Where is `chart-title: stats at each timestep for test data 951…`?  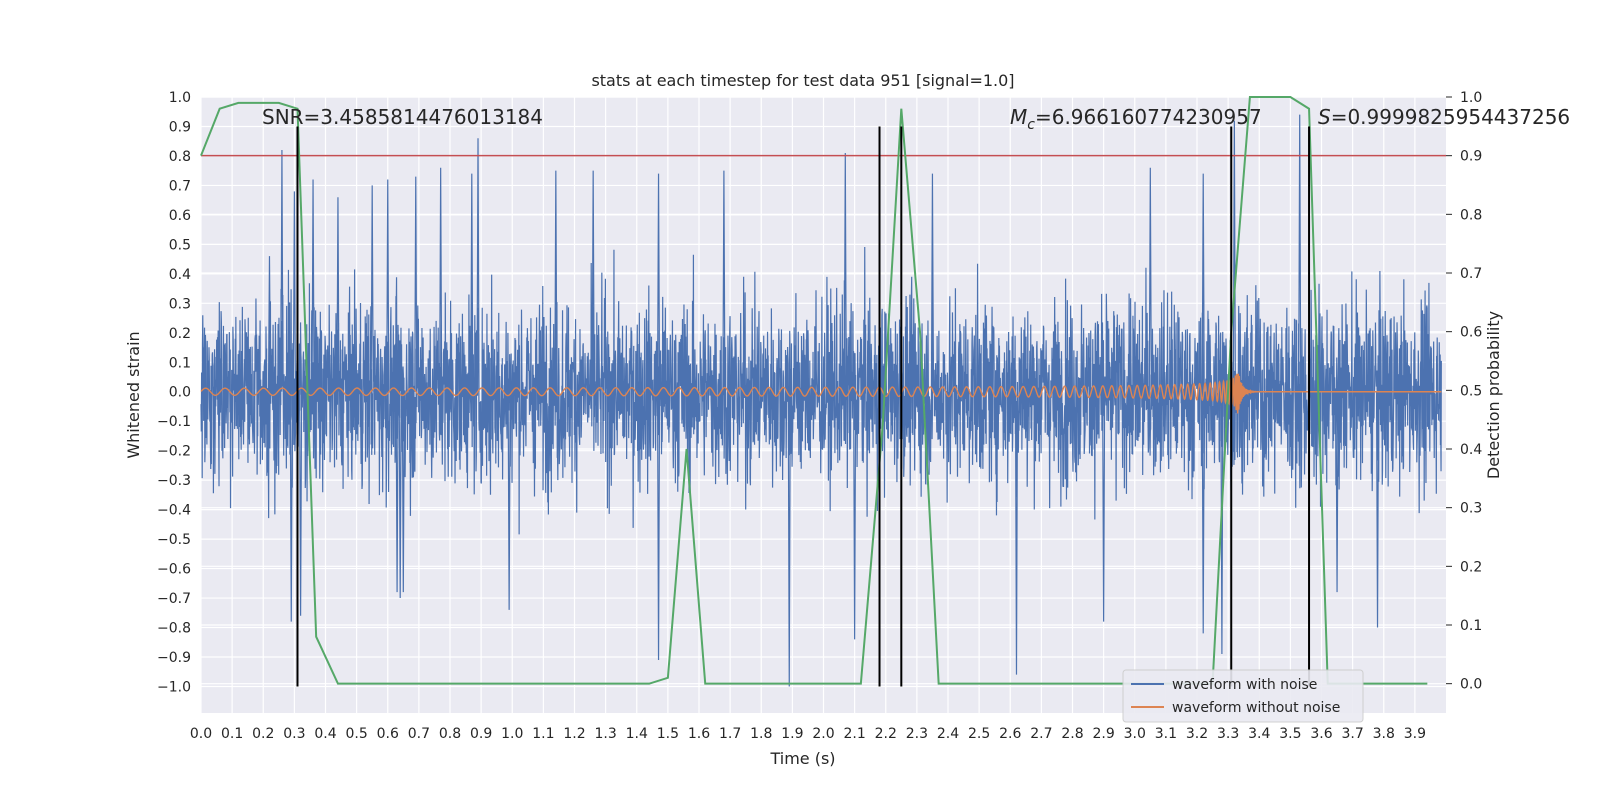
chart-title: stats at each timestep for test data 951… is located at coordinates (802, 80).